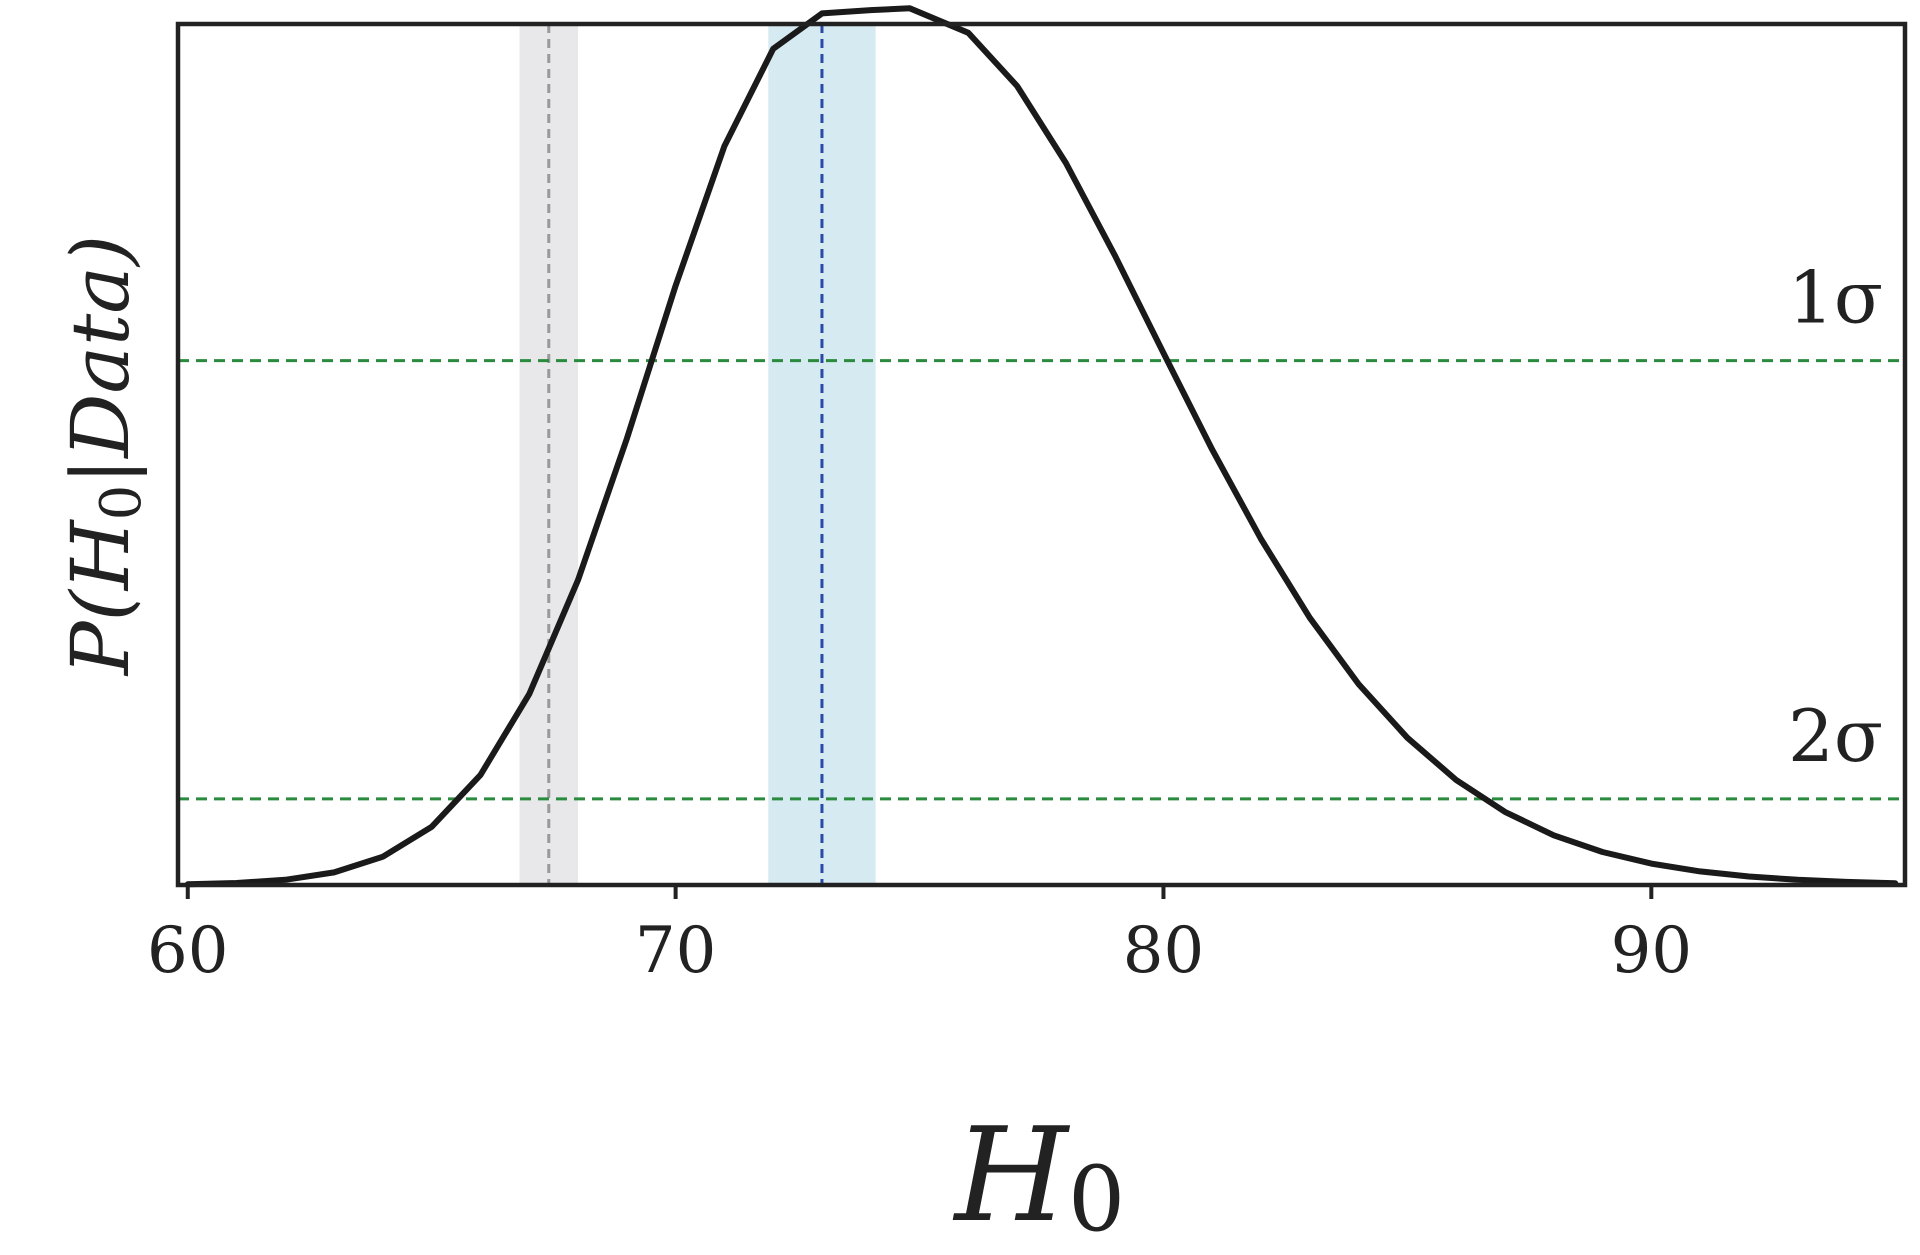 This screenshot has height=1255, width=1920. Describe the element at coordinates (1651, 951) in the screenshot. I see `x-tick-label-90: 90` at that location.